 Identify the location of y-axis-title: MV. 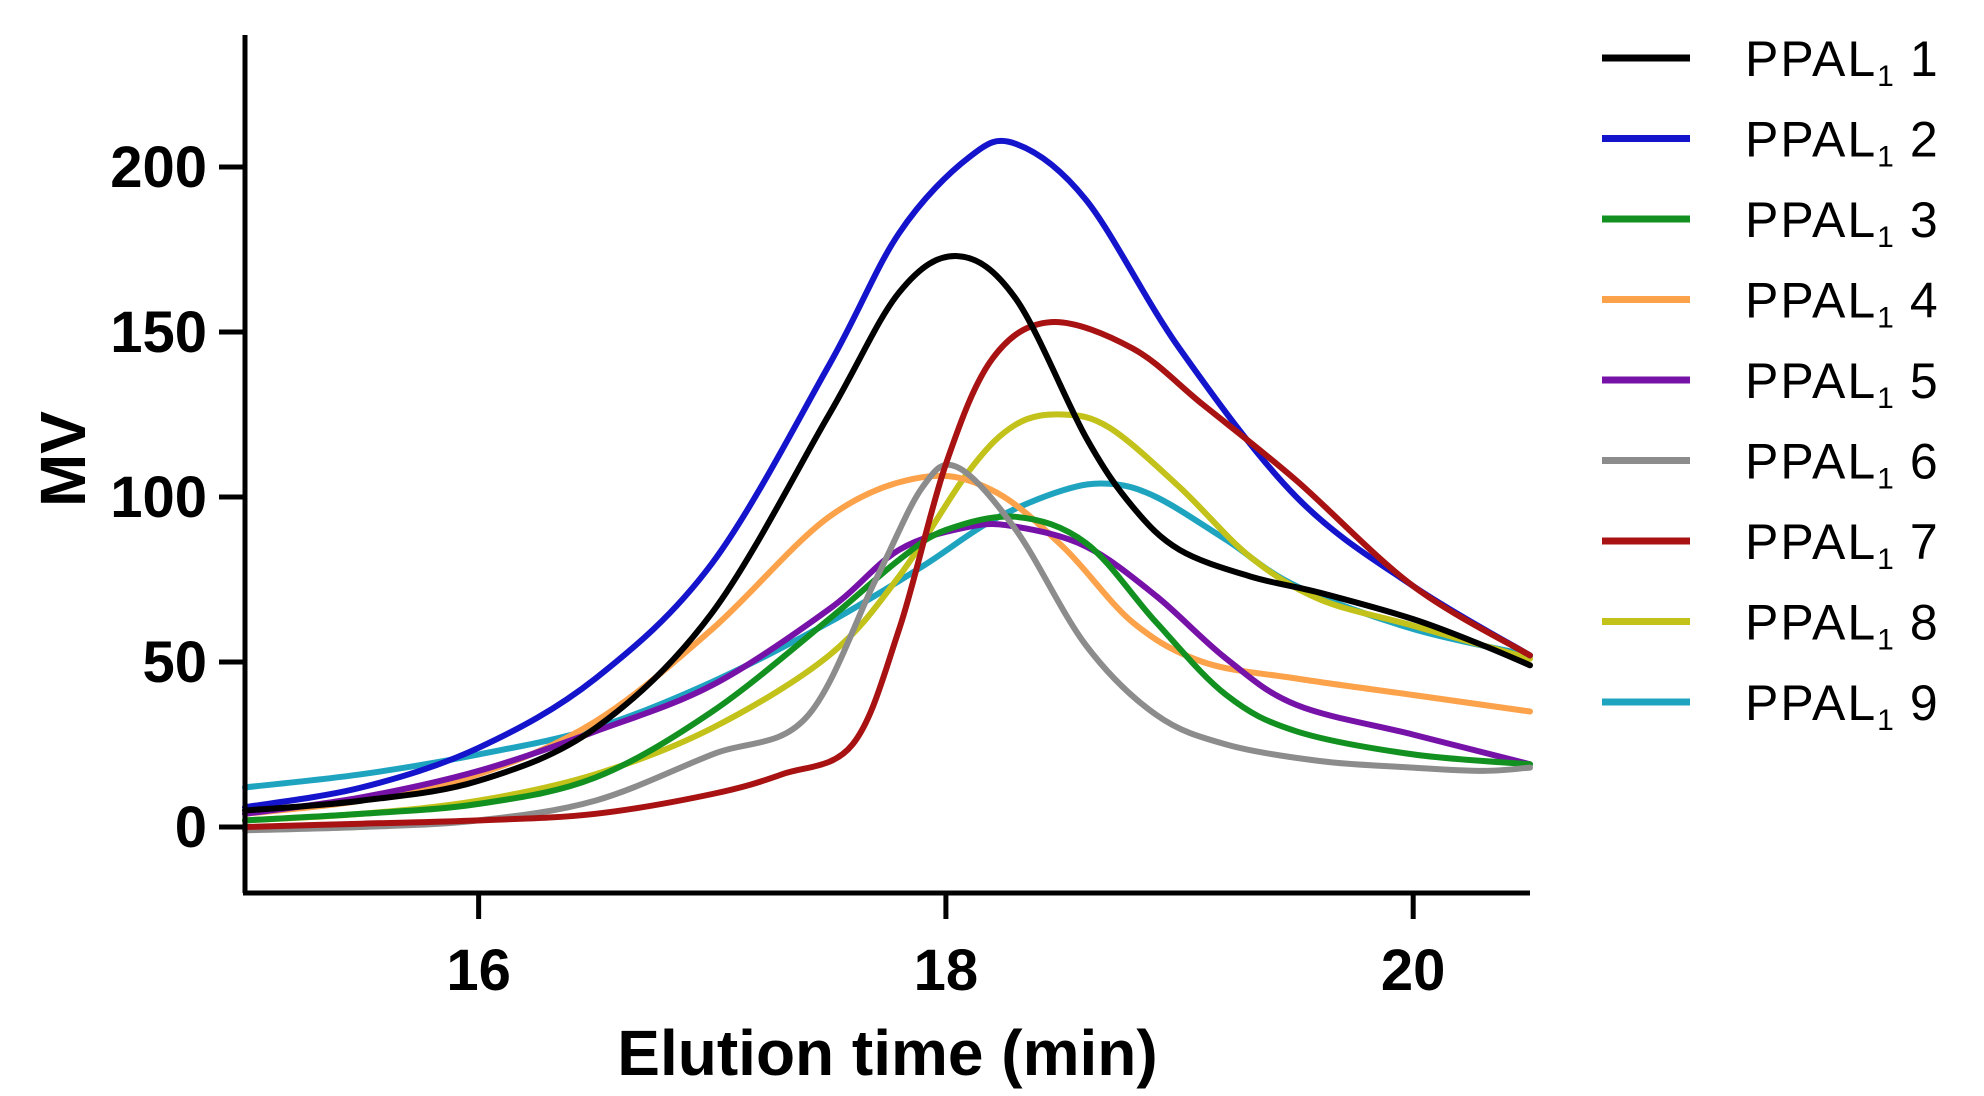
(63, 459).